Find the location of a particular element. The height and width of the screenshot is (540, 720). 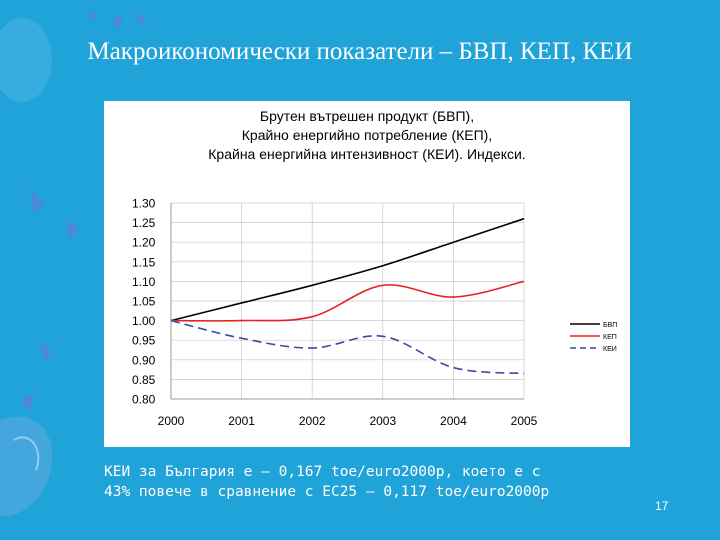

y-tick-label: 1.15 is located at coordinates (144, 262).